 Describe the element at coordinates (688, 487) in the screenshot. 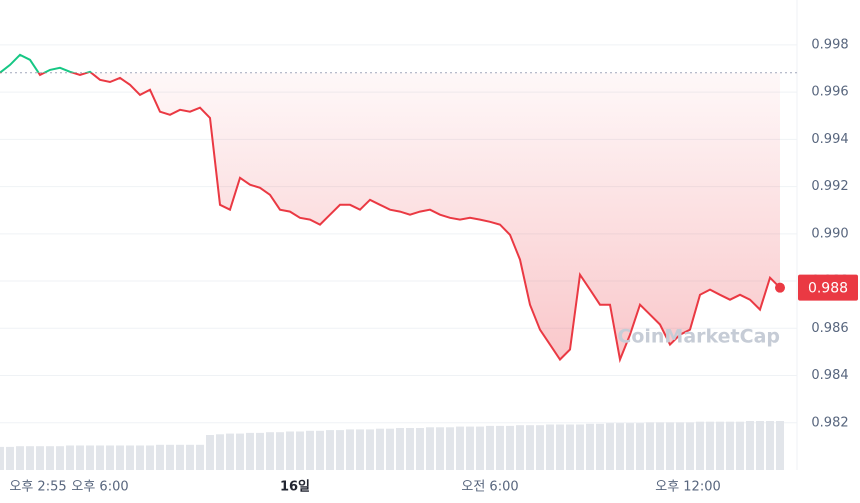

I see `x-tick-label: 오후 12:00` at that location.